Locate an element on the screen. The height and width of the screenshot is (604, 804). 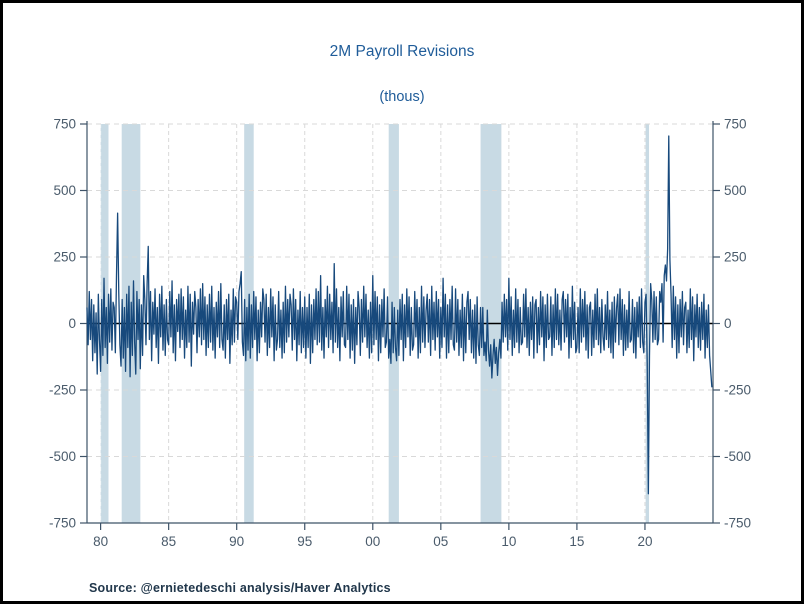
right-y-tick-label: 250 is located at coordinates (735, 257).